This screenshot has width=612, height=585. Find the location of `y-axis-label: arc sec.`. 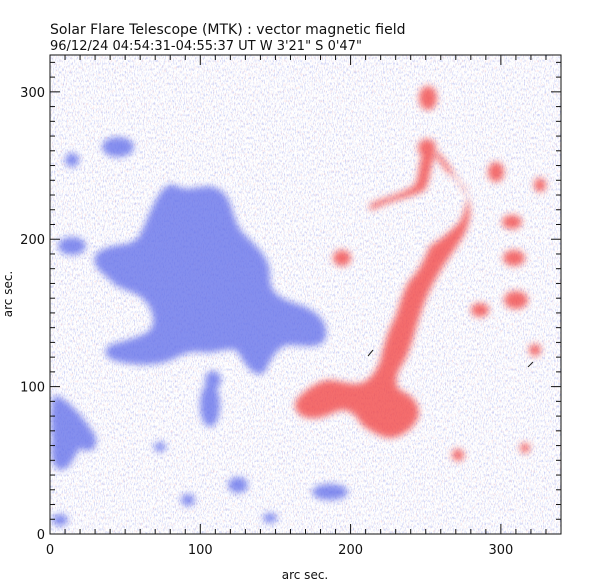

y-axis-label: arc sec. is located at coordinates (8, 294).